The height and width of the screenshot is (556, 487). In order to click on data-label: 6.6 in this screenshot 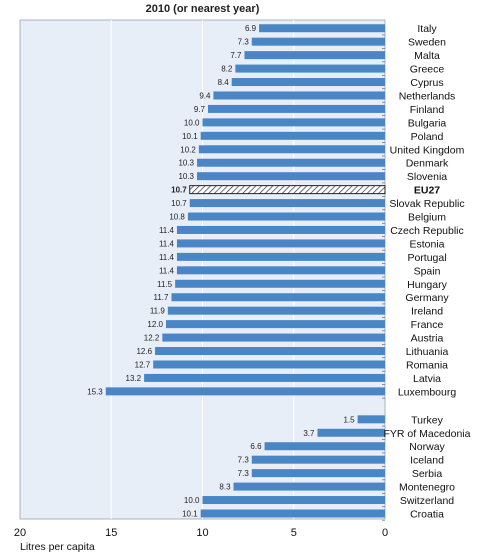, I will do `click(256, 446)`.